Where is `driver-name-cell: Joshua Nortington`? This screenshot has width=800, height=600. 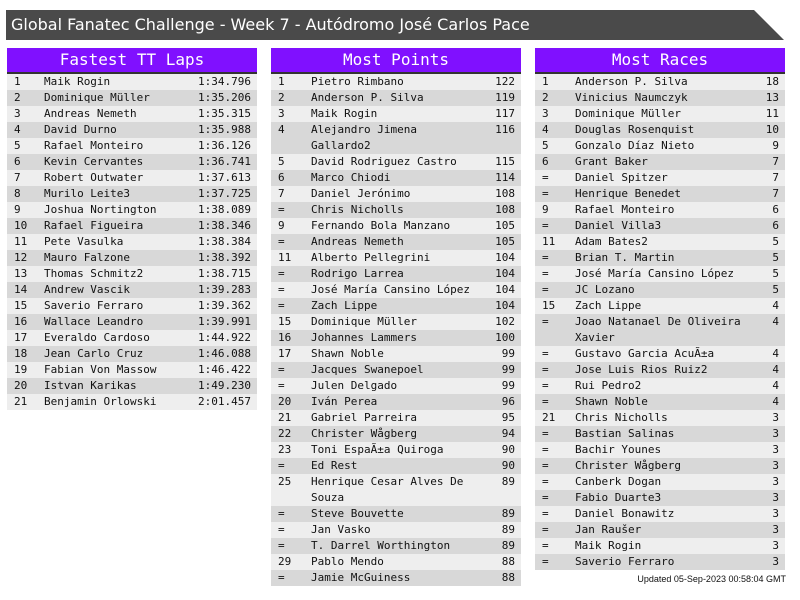 driver-name-cell: Joshua Nortington is located at coordinates (100, 209).